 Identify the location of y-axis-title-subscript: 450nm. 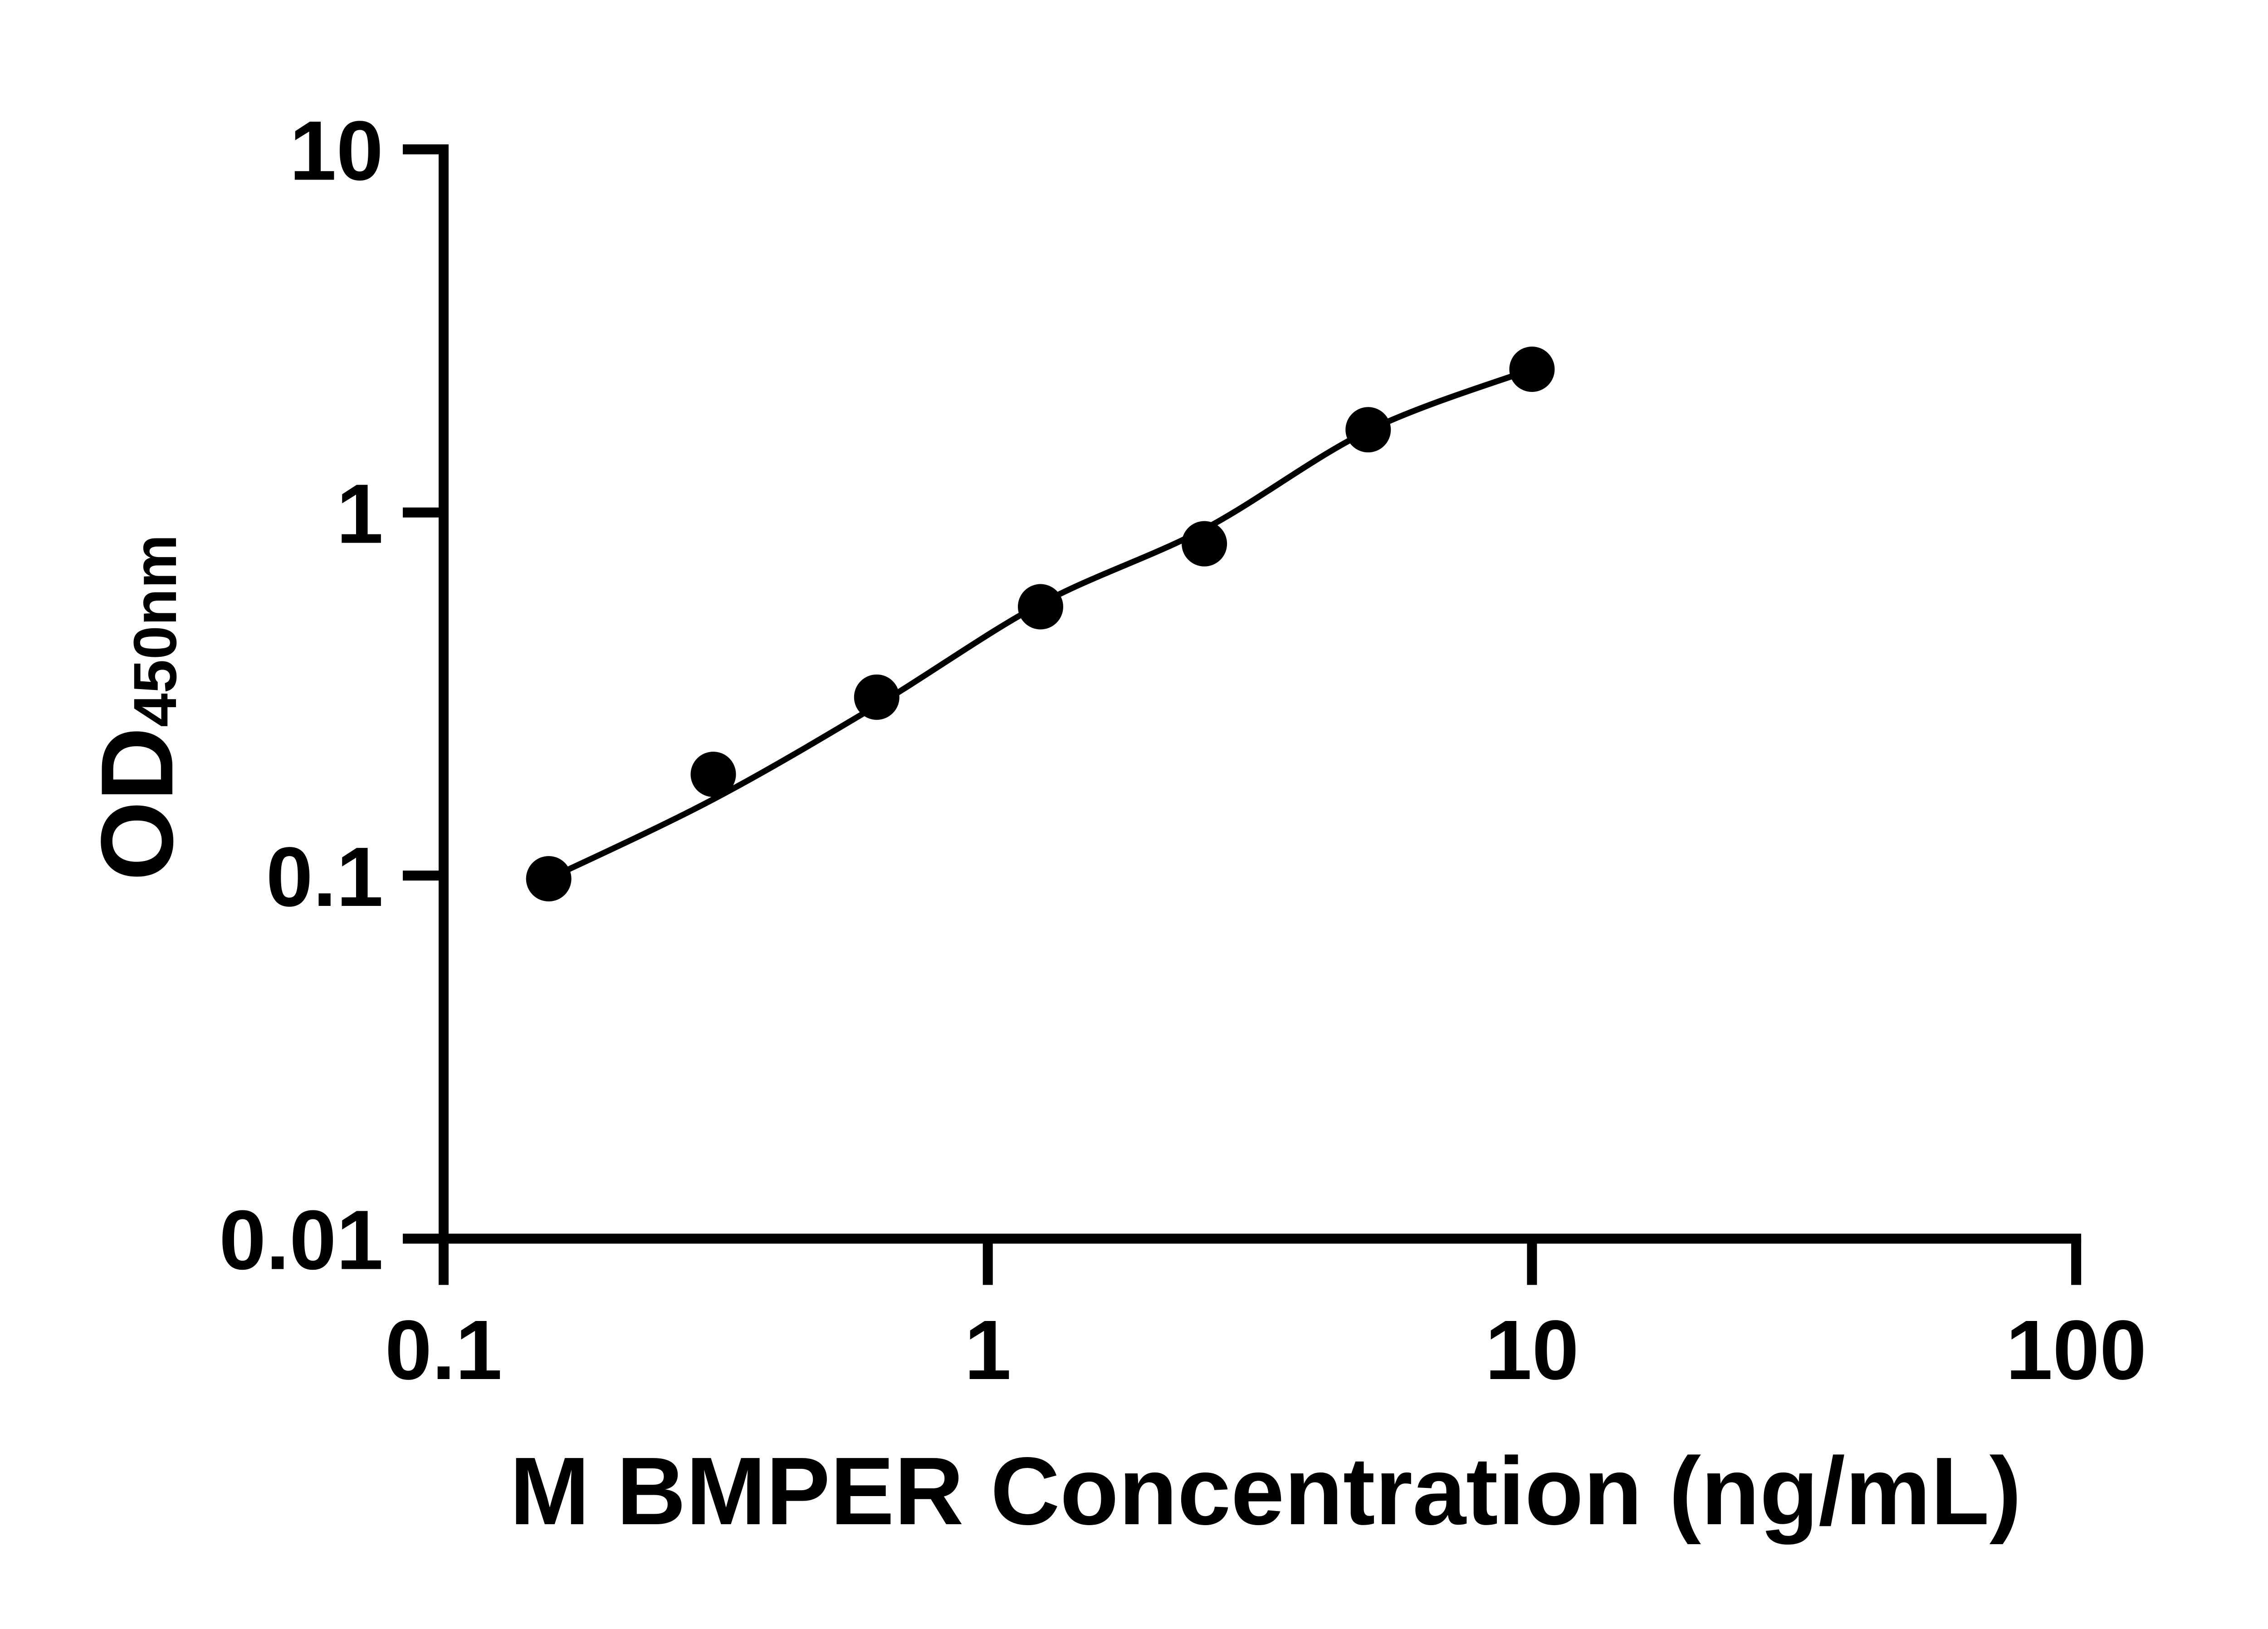
(156, 630).